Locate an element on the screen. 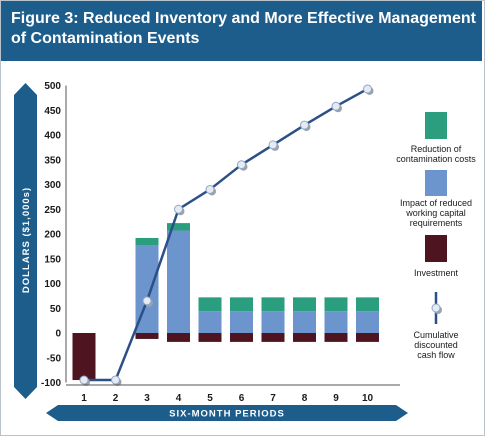 This screenshot has height=436, width=485. x-tick-label: 3 is located at coordinates (147, 398).